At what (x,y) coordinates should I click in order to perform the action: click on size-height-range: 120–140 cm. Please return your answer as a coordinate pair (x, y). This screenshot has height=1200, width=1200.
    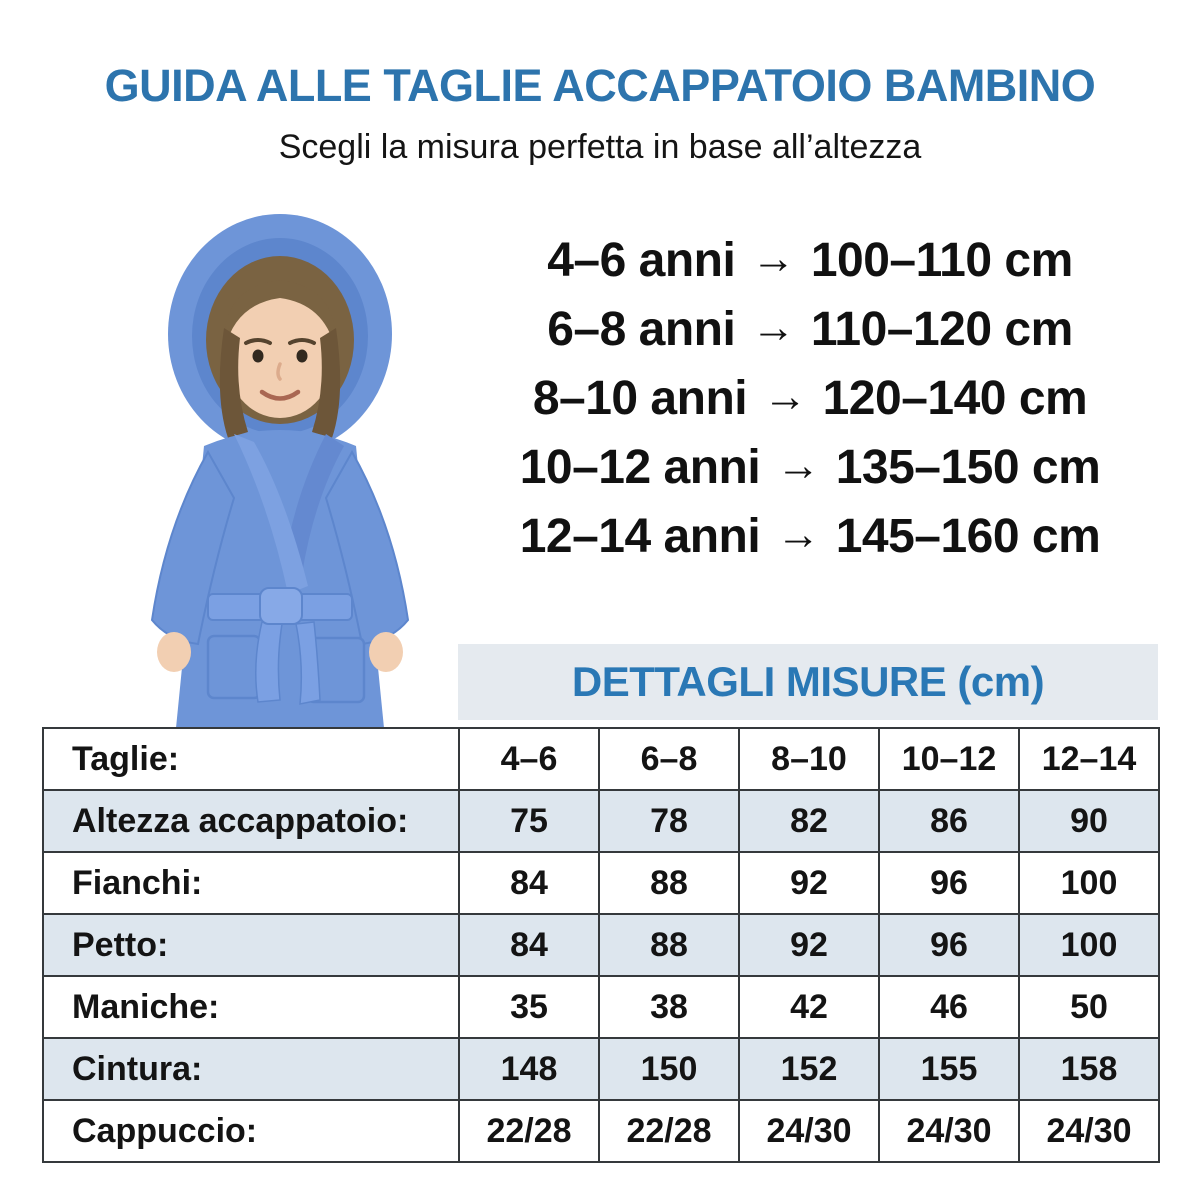
    Looking at the image, I should click on (955, 398).